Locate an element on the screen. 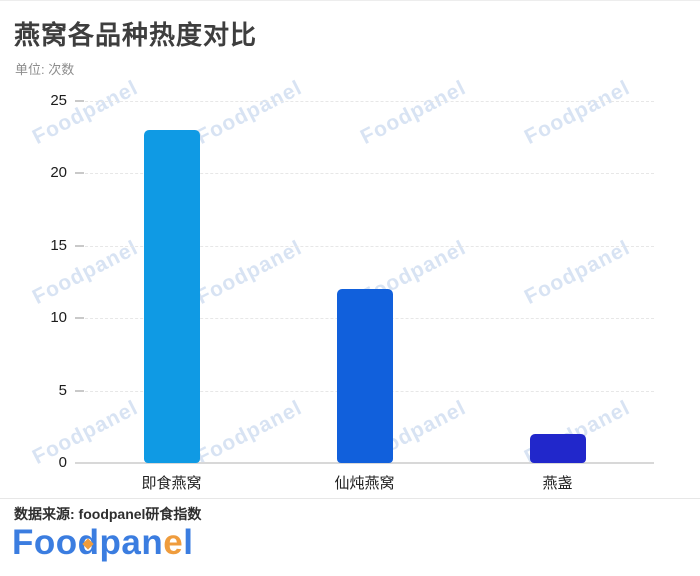  bar-燕盏 is located at coordinates (557, 448).